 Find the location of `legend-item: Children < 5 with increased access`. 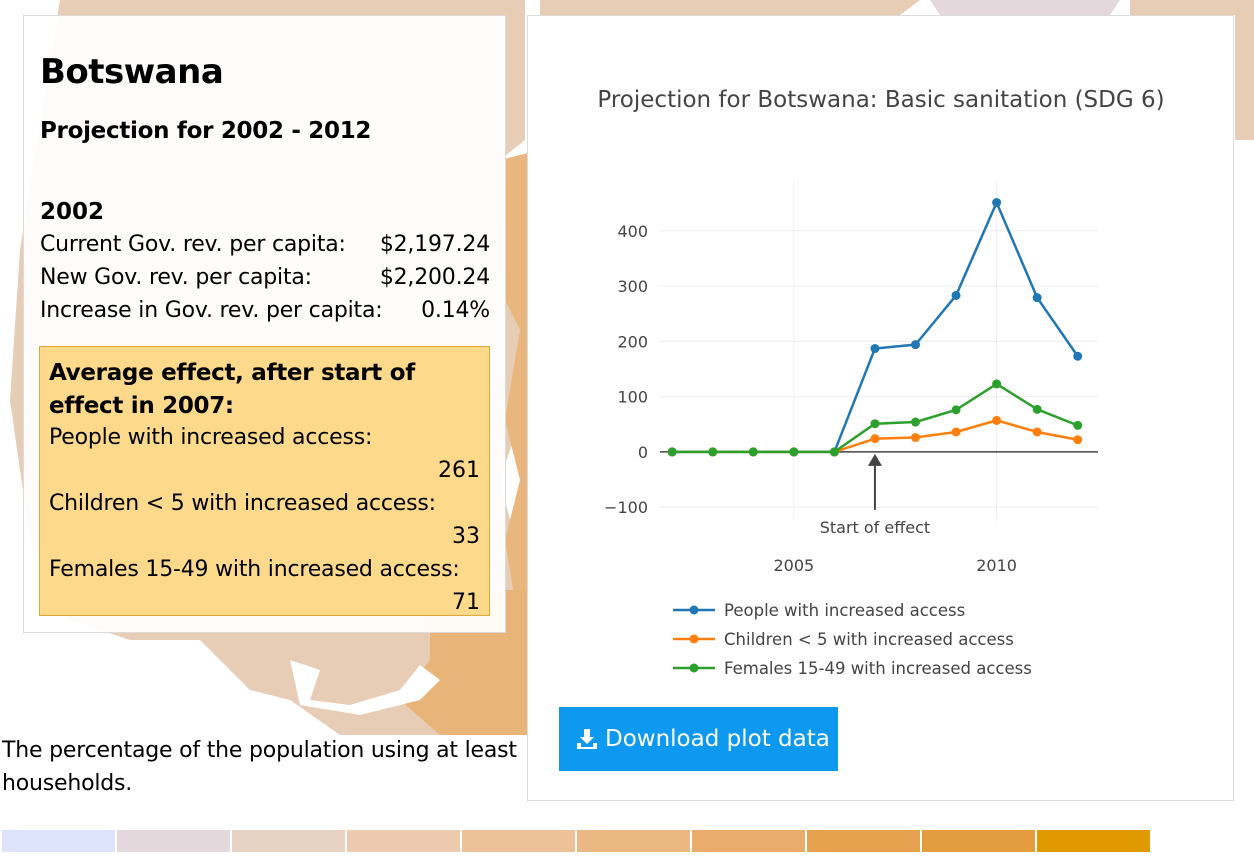

legend-item: Children < 5 with increased access is located at coordinates (843, 639).